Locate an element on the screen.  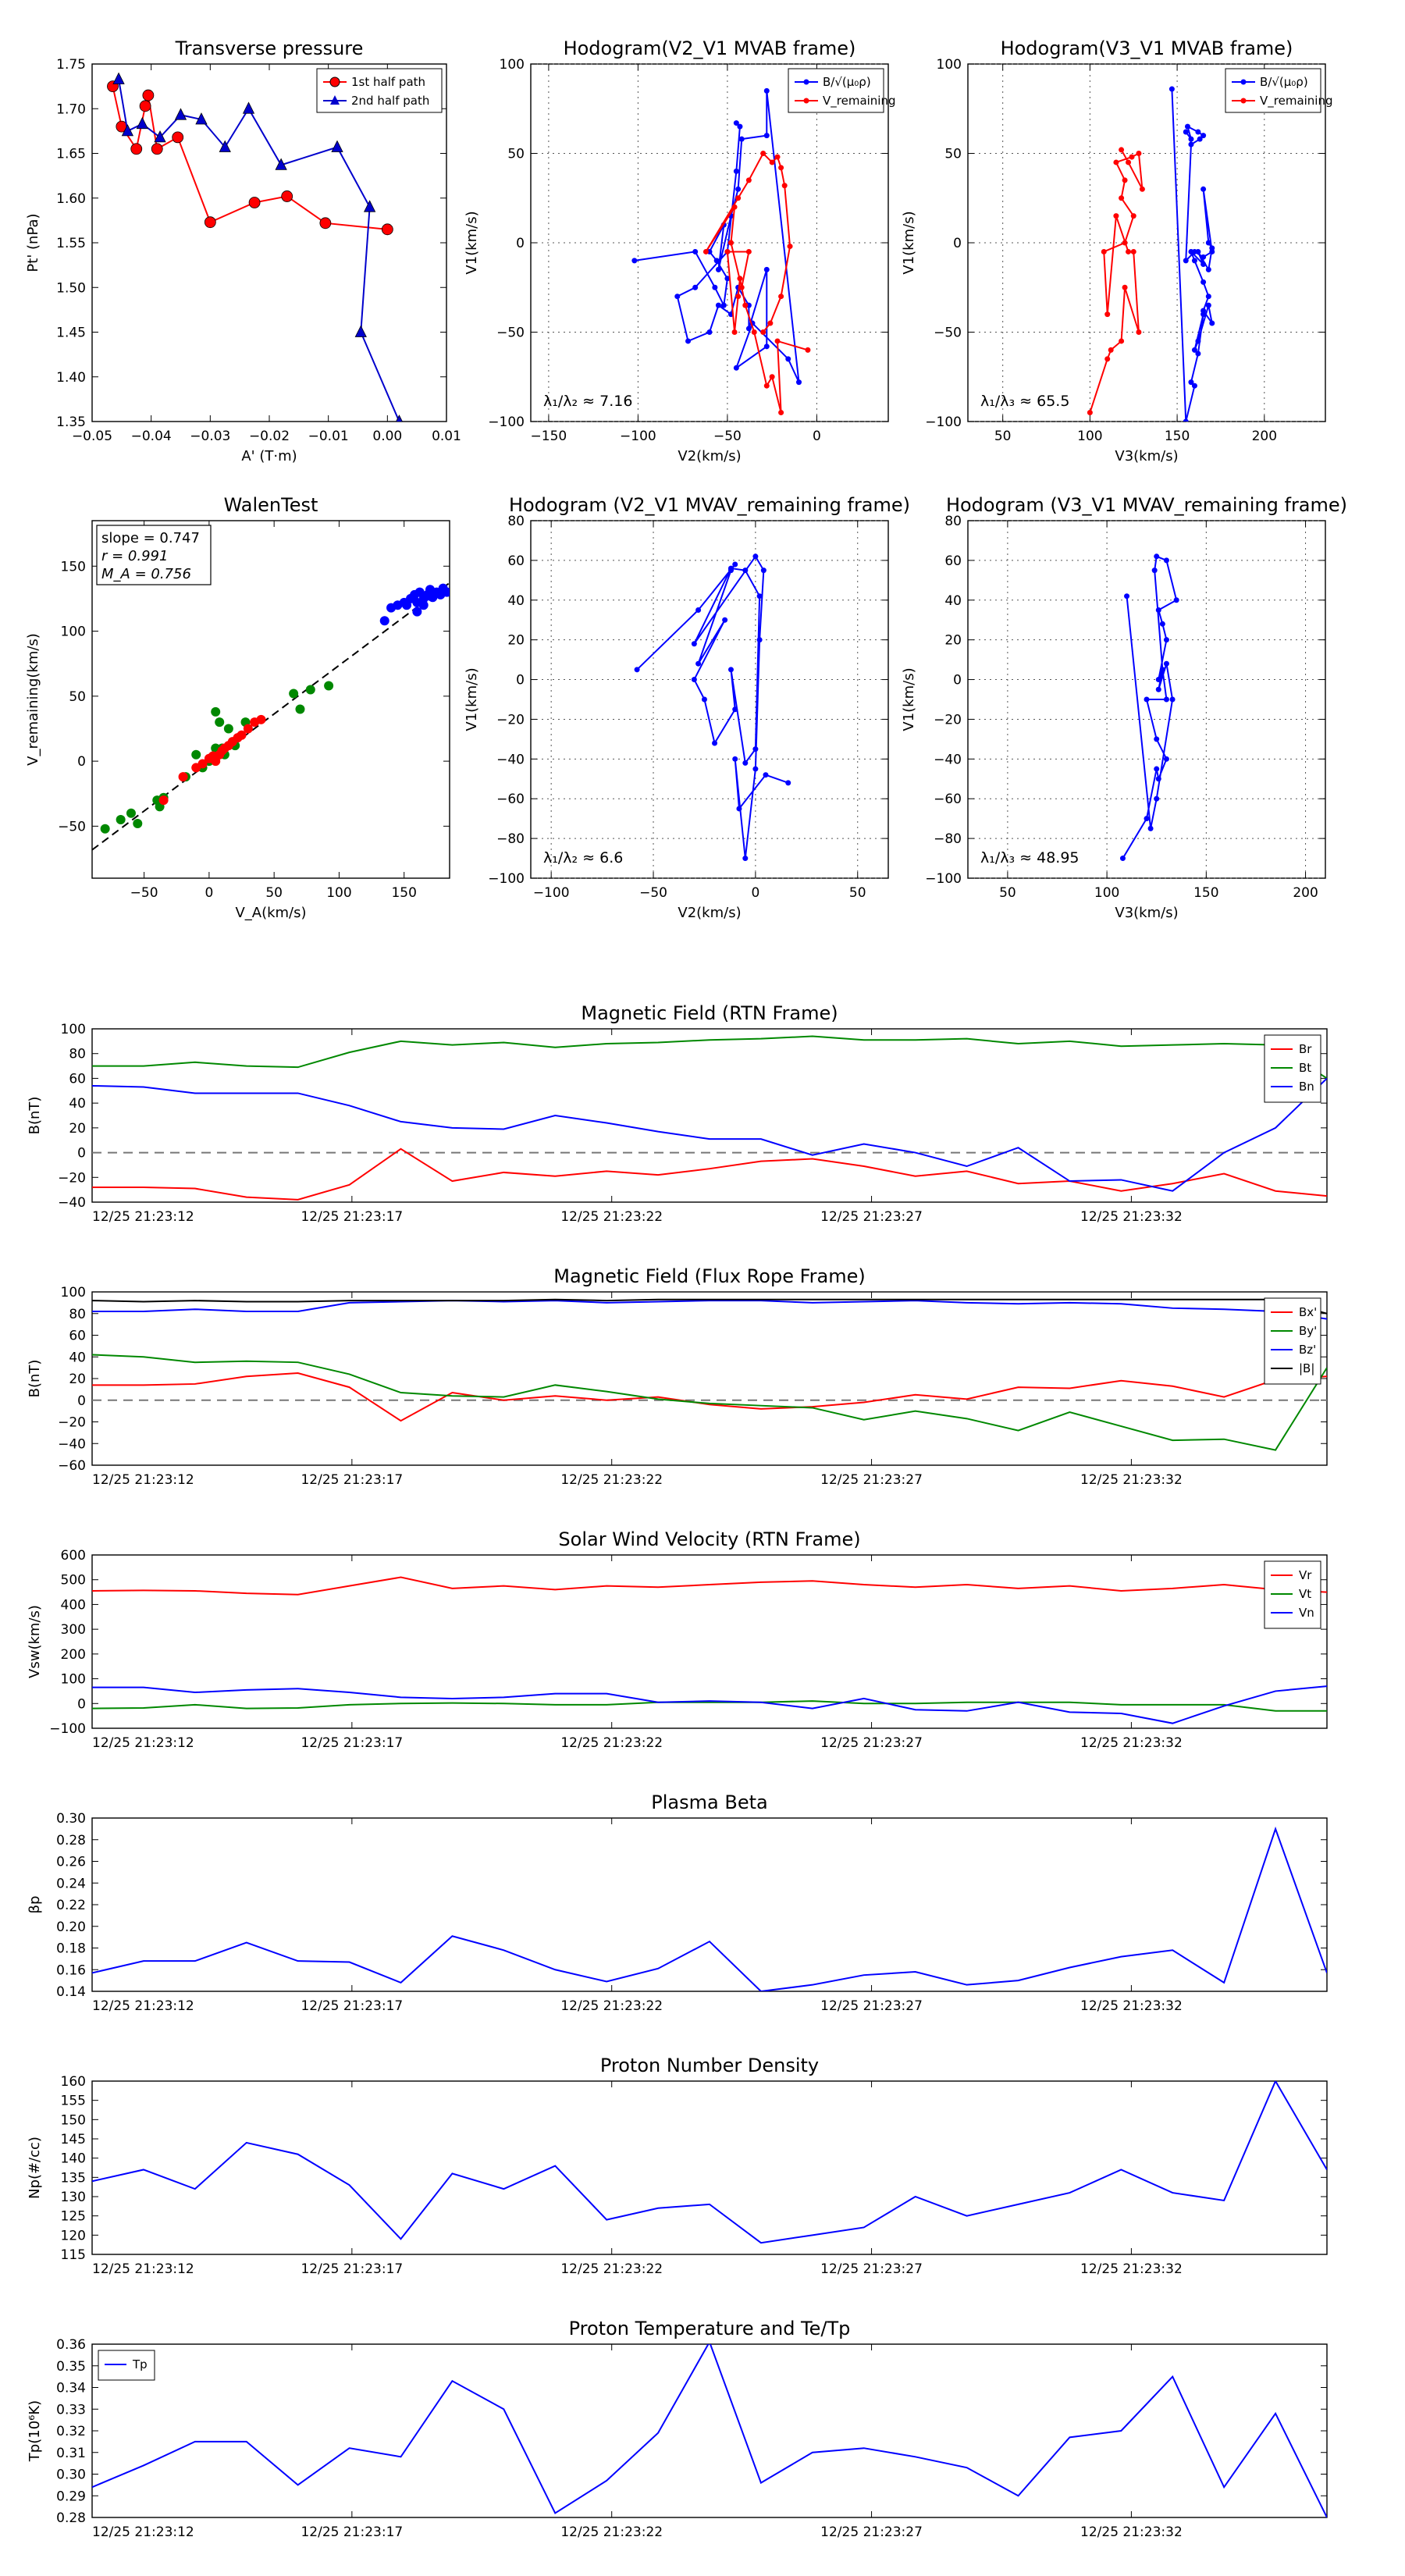
ratio-annotation: λ₁/λ₂ ≈ 6.6 is located at coordinates (583, 858).